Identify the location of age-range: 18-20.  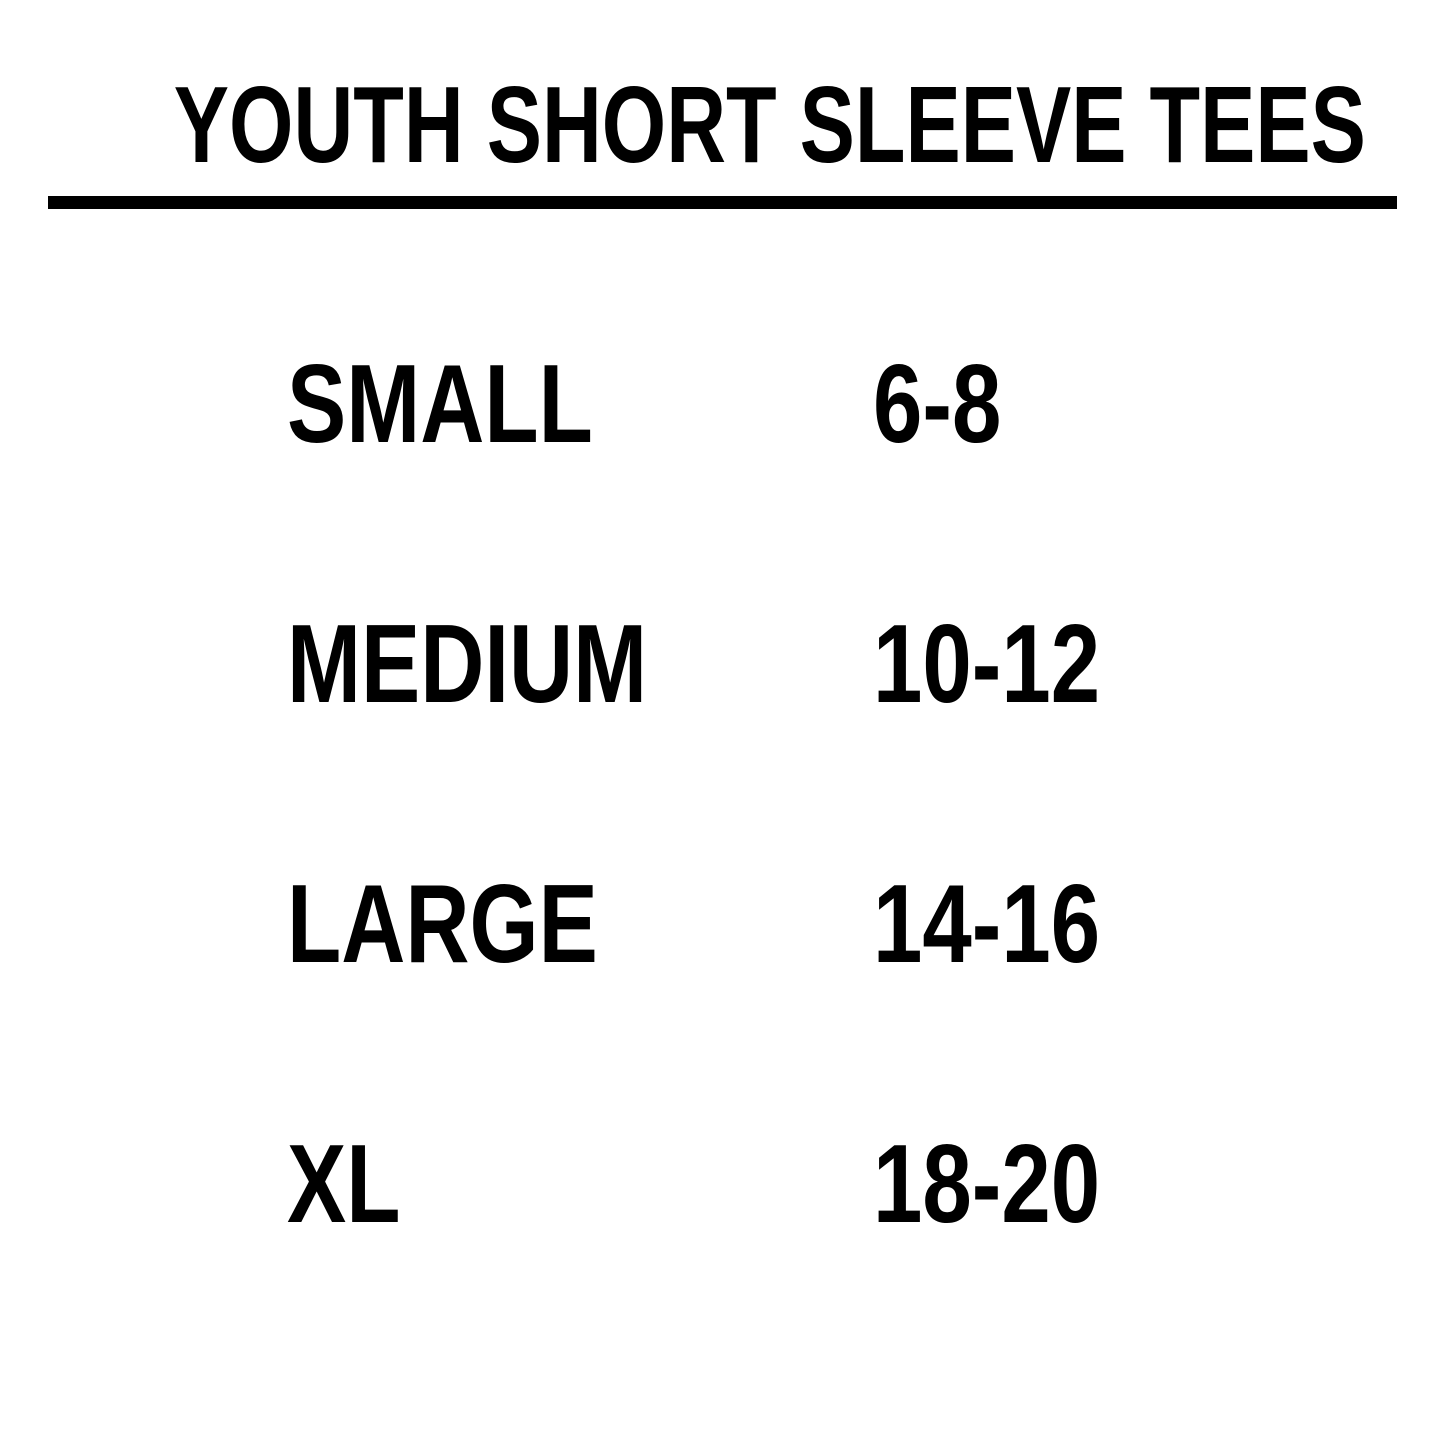
(987, 1184).